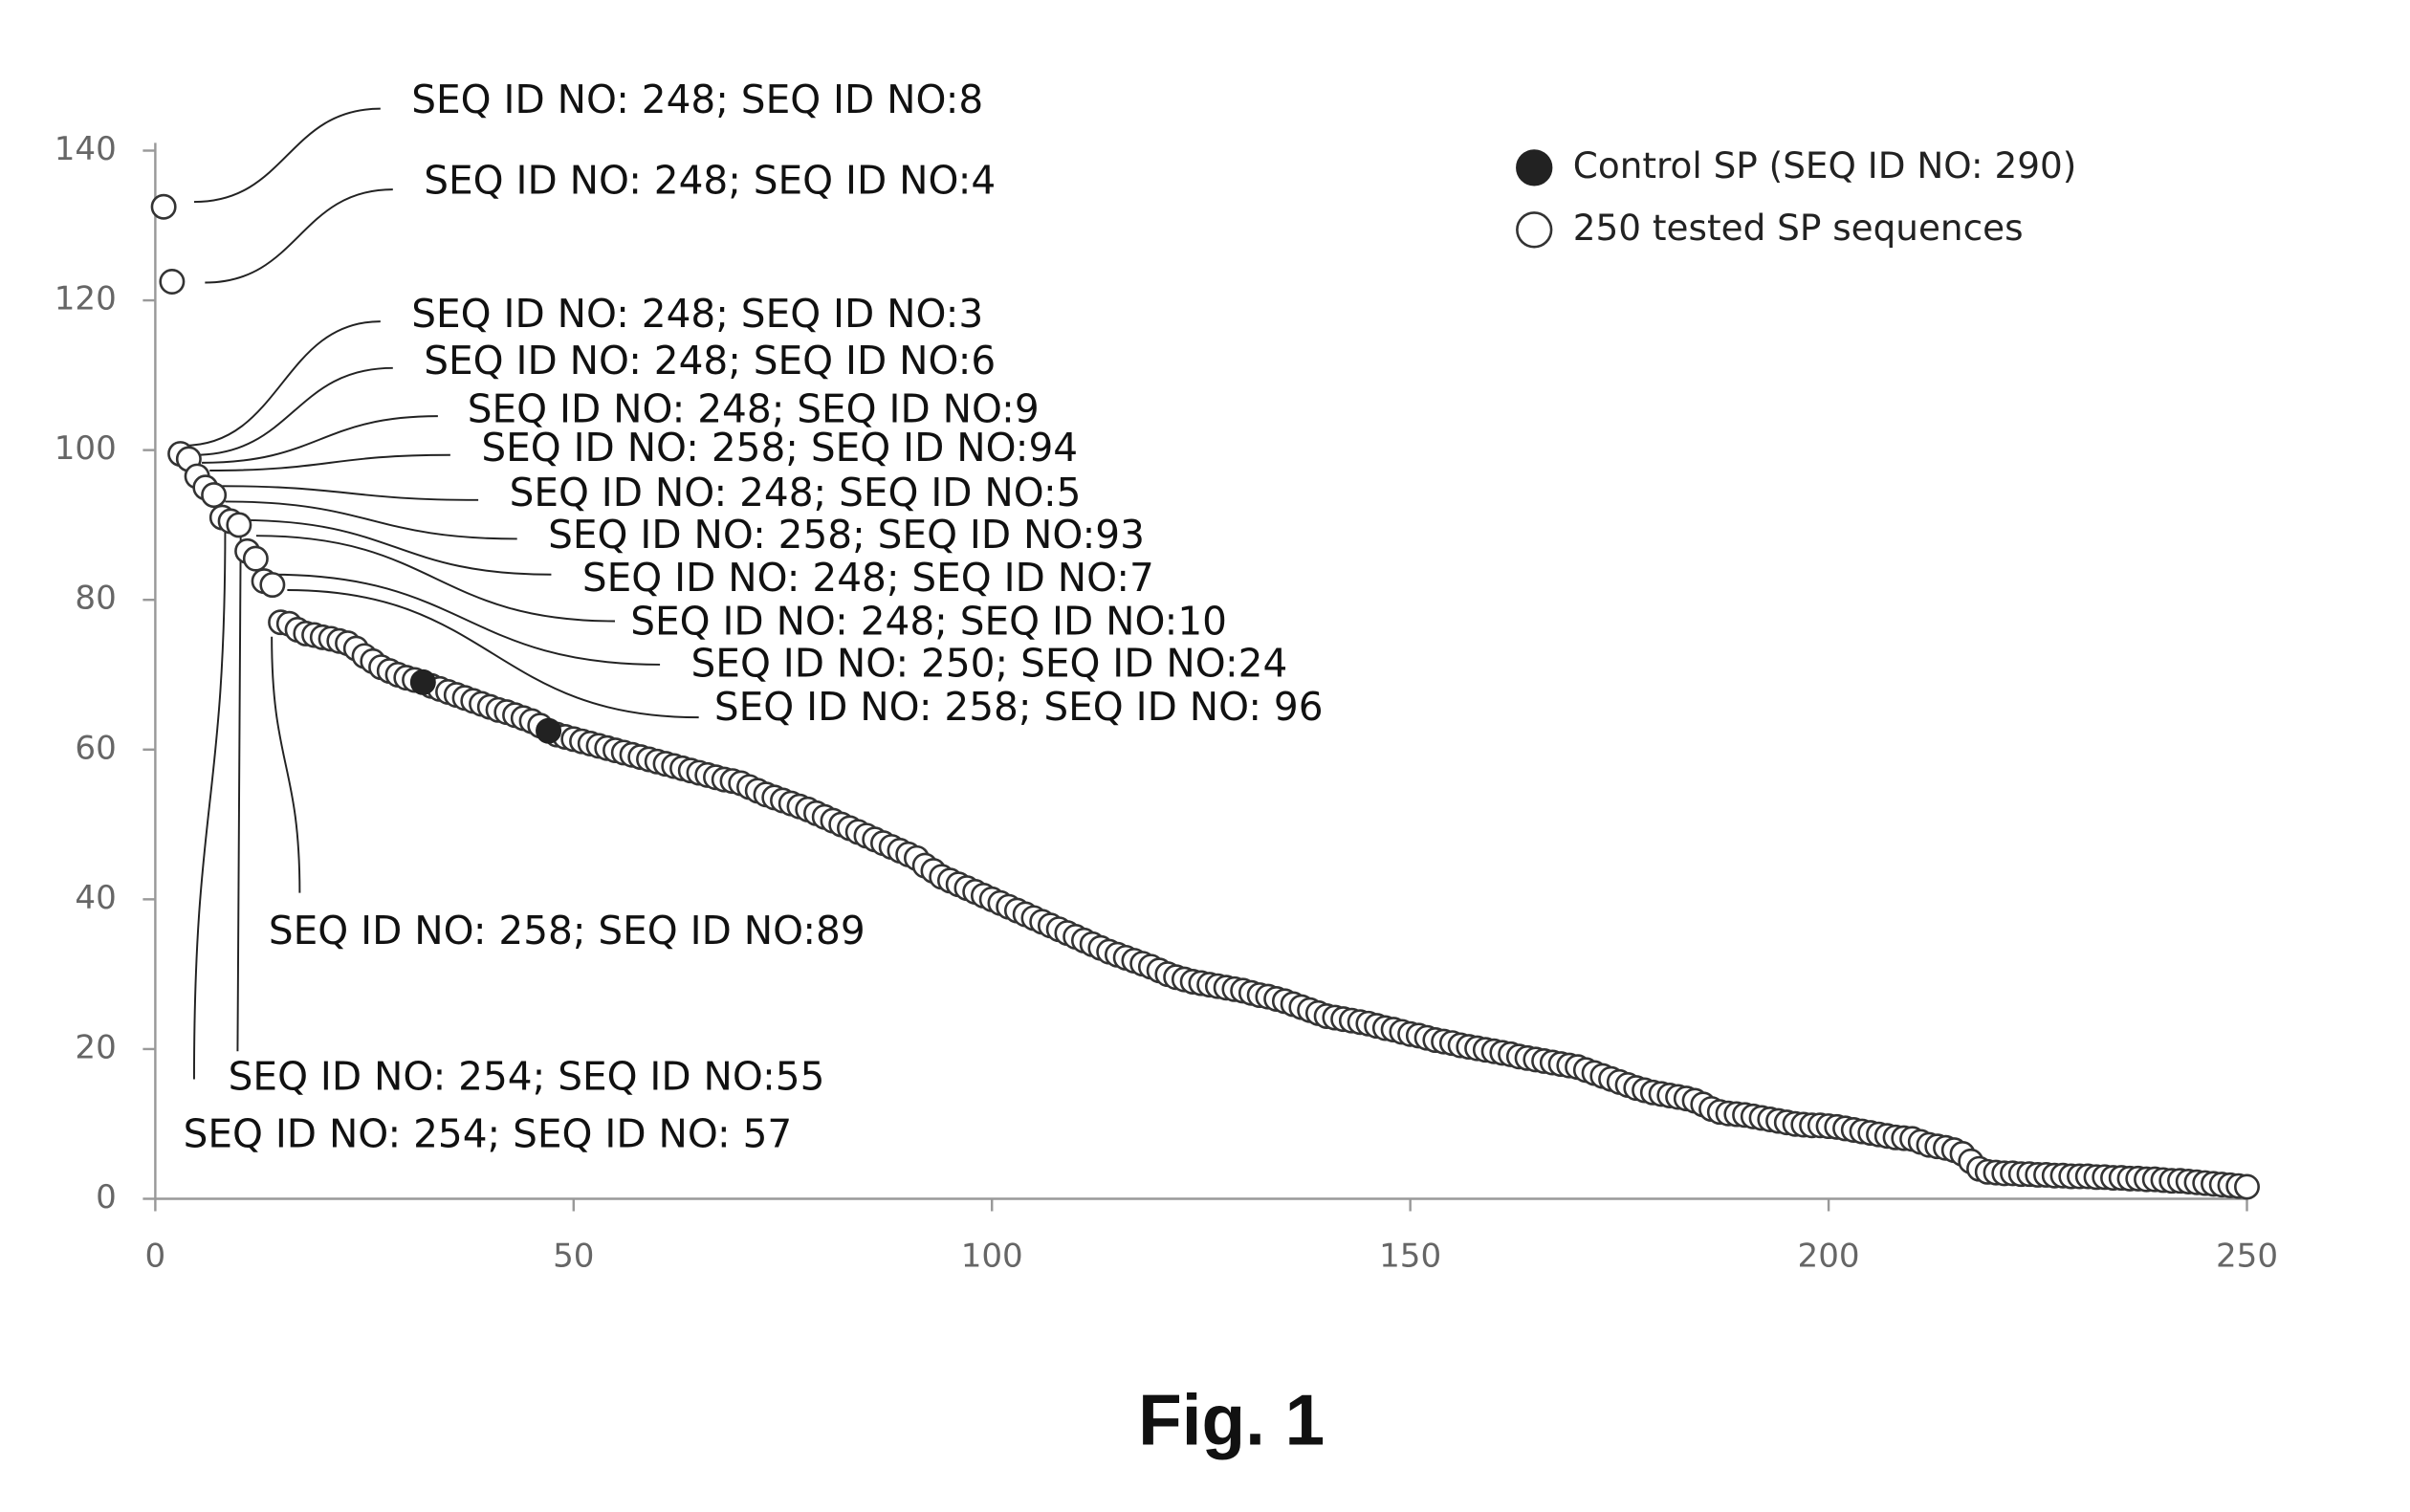 The width and height of the screenshot is (2410, 1512). What do you see at coordinates (155, 1257) in the screenshot?
I see `x-tick-label: 0` at bounding box center [155, 1257].